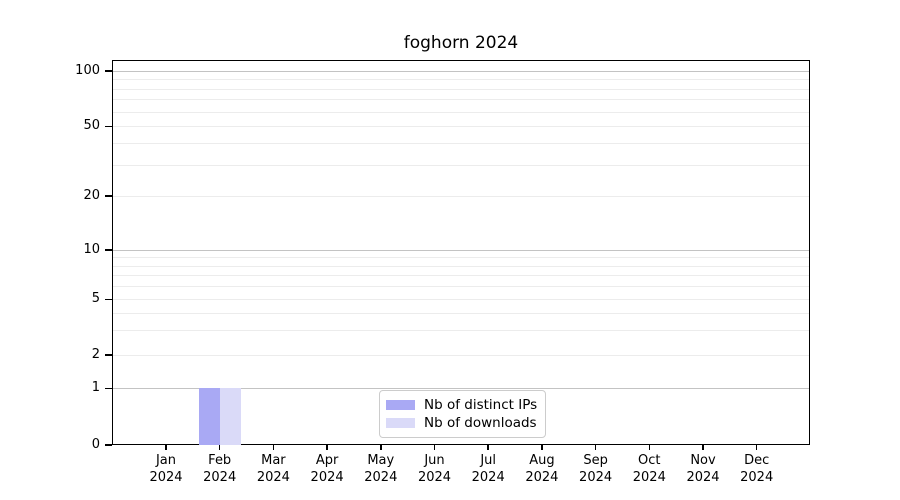 The width and height of the screenshot is (900, 500). Describe the element at coordinates (327, 460) in the screenshot. I see `x-tick-month: Apr` at that location.